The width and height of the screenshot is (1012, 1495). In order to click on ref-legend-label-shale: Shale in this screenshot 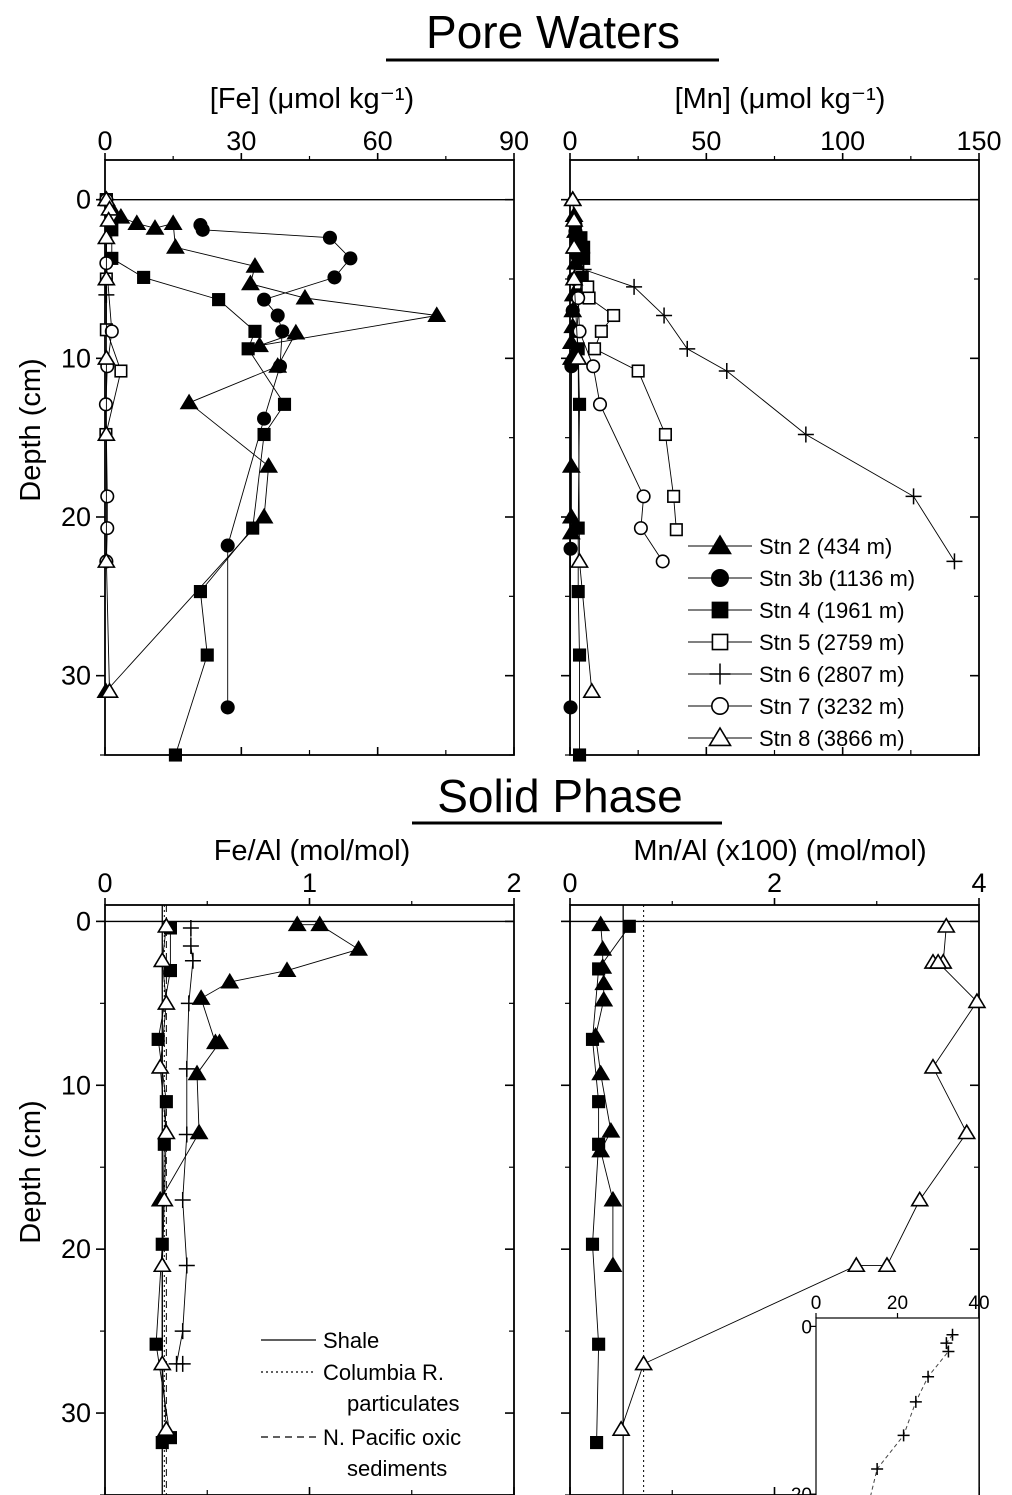, I will do `click(351, 1340)`.